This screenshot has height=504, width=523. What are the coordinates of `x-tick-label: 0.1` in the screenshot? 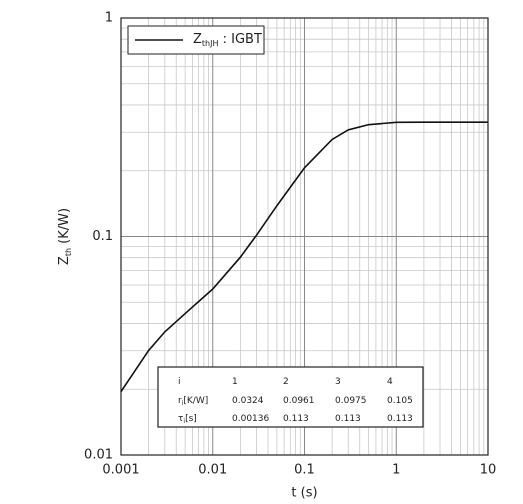 It's located at (304, 470).